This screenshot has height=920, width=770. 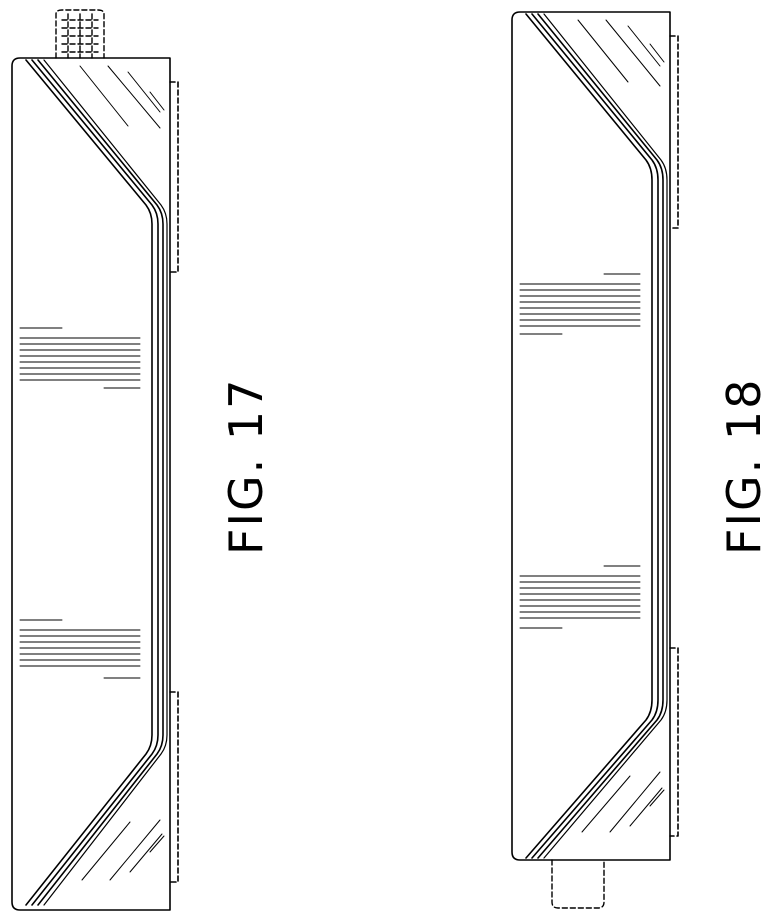 I want to click on fig17-side-bracket-top-dashed, so click(x=174, y=177).